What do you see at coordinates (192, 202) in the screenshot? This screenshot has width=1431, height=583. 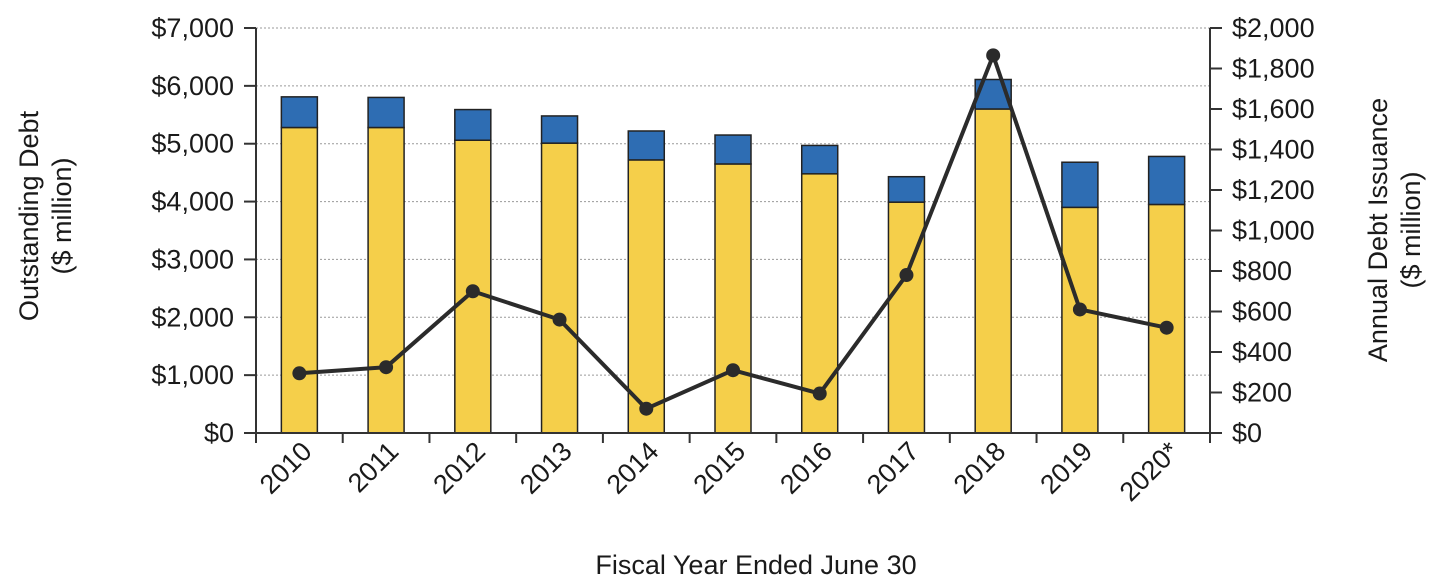 I see `left-tick-label: $4,000` at bounding box center [192, 202].